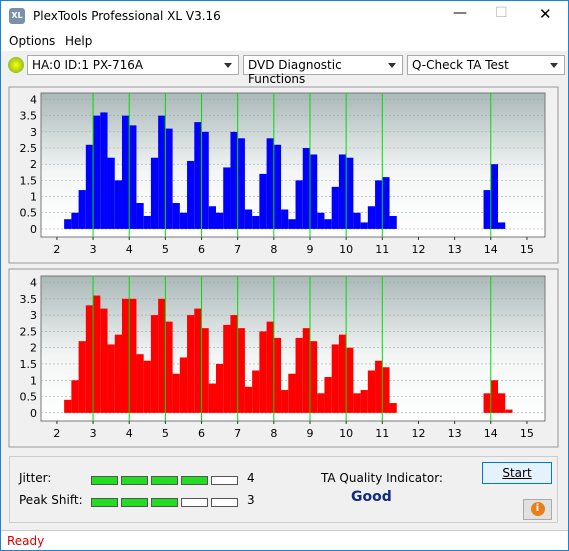 This screenshot has width=569, height=551. I want to click on meter-value: 4, so click(251, 478).